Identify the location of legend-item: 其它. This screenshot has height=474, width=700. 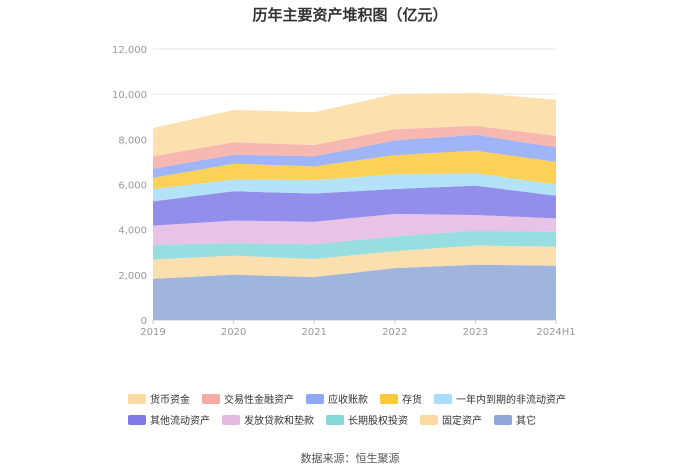
(515, 419).